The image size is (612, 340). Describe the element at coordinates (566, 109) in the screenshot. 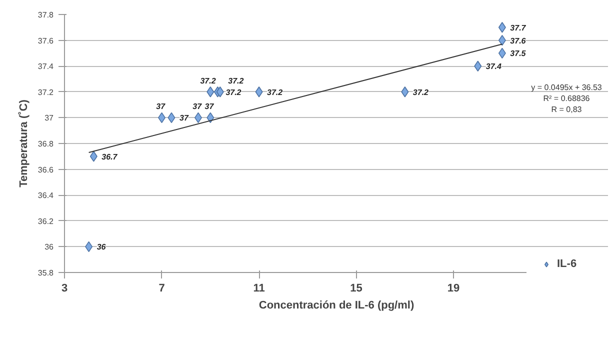

I see `text: R = 0,83` at that location.